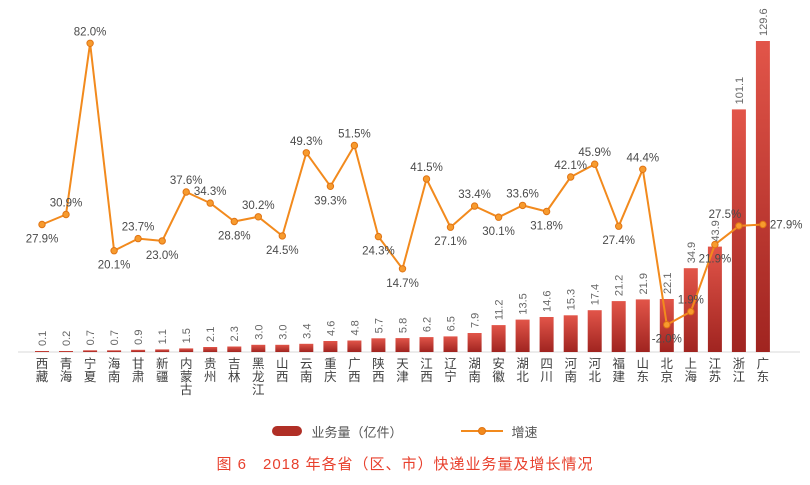 Image resolution: width=810 pixels, height=485 pixels. Describe the element at coordinates (282, 236) in the screenshot. I see `growth-point-山西` at that location.